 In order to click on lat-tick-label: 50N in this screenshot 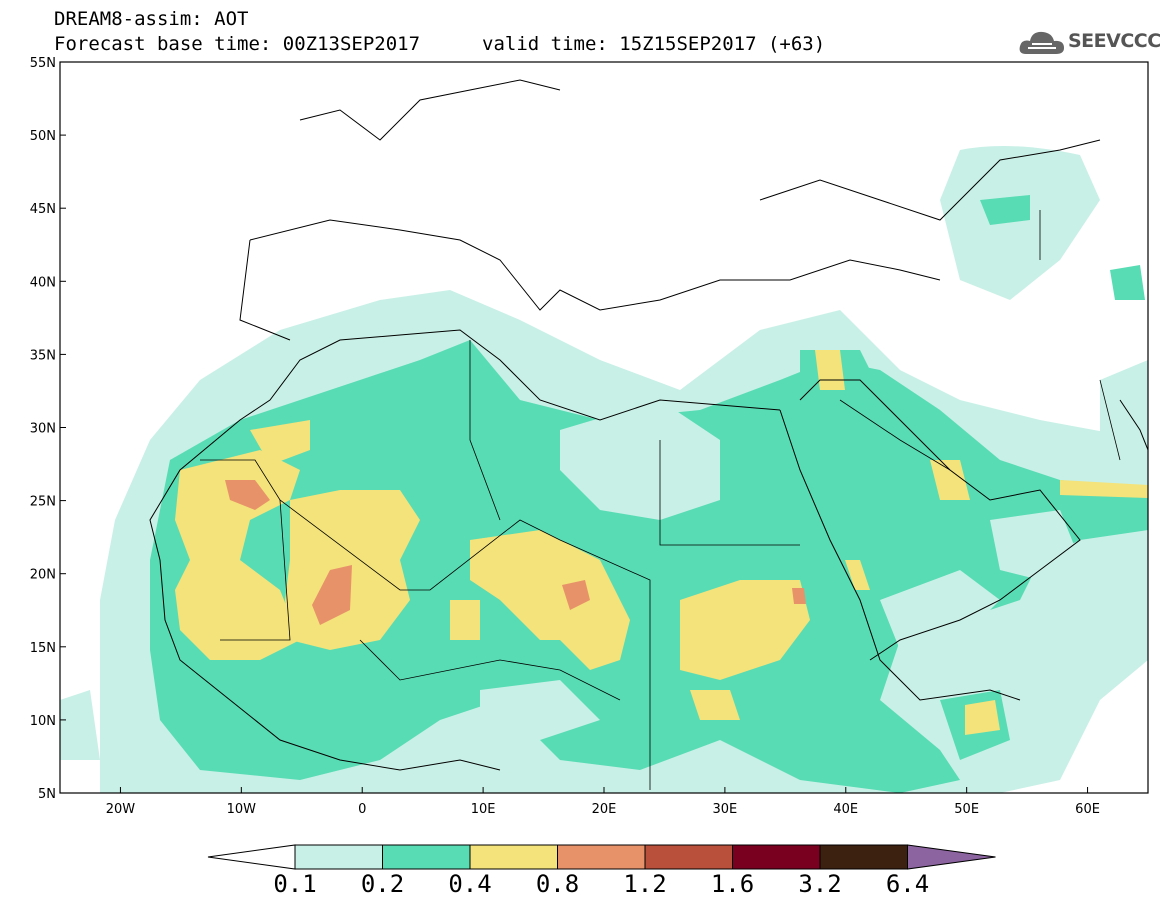, I will do `click(43, 136)`.